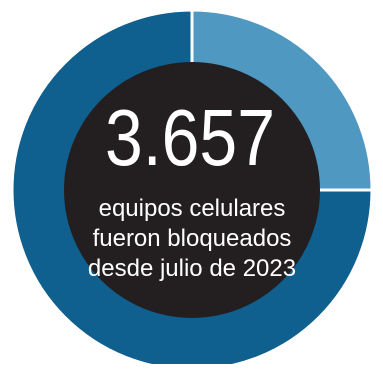  I want to click on caption-line-1: equipos celulares, so click(192, 208).